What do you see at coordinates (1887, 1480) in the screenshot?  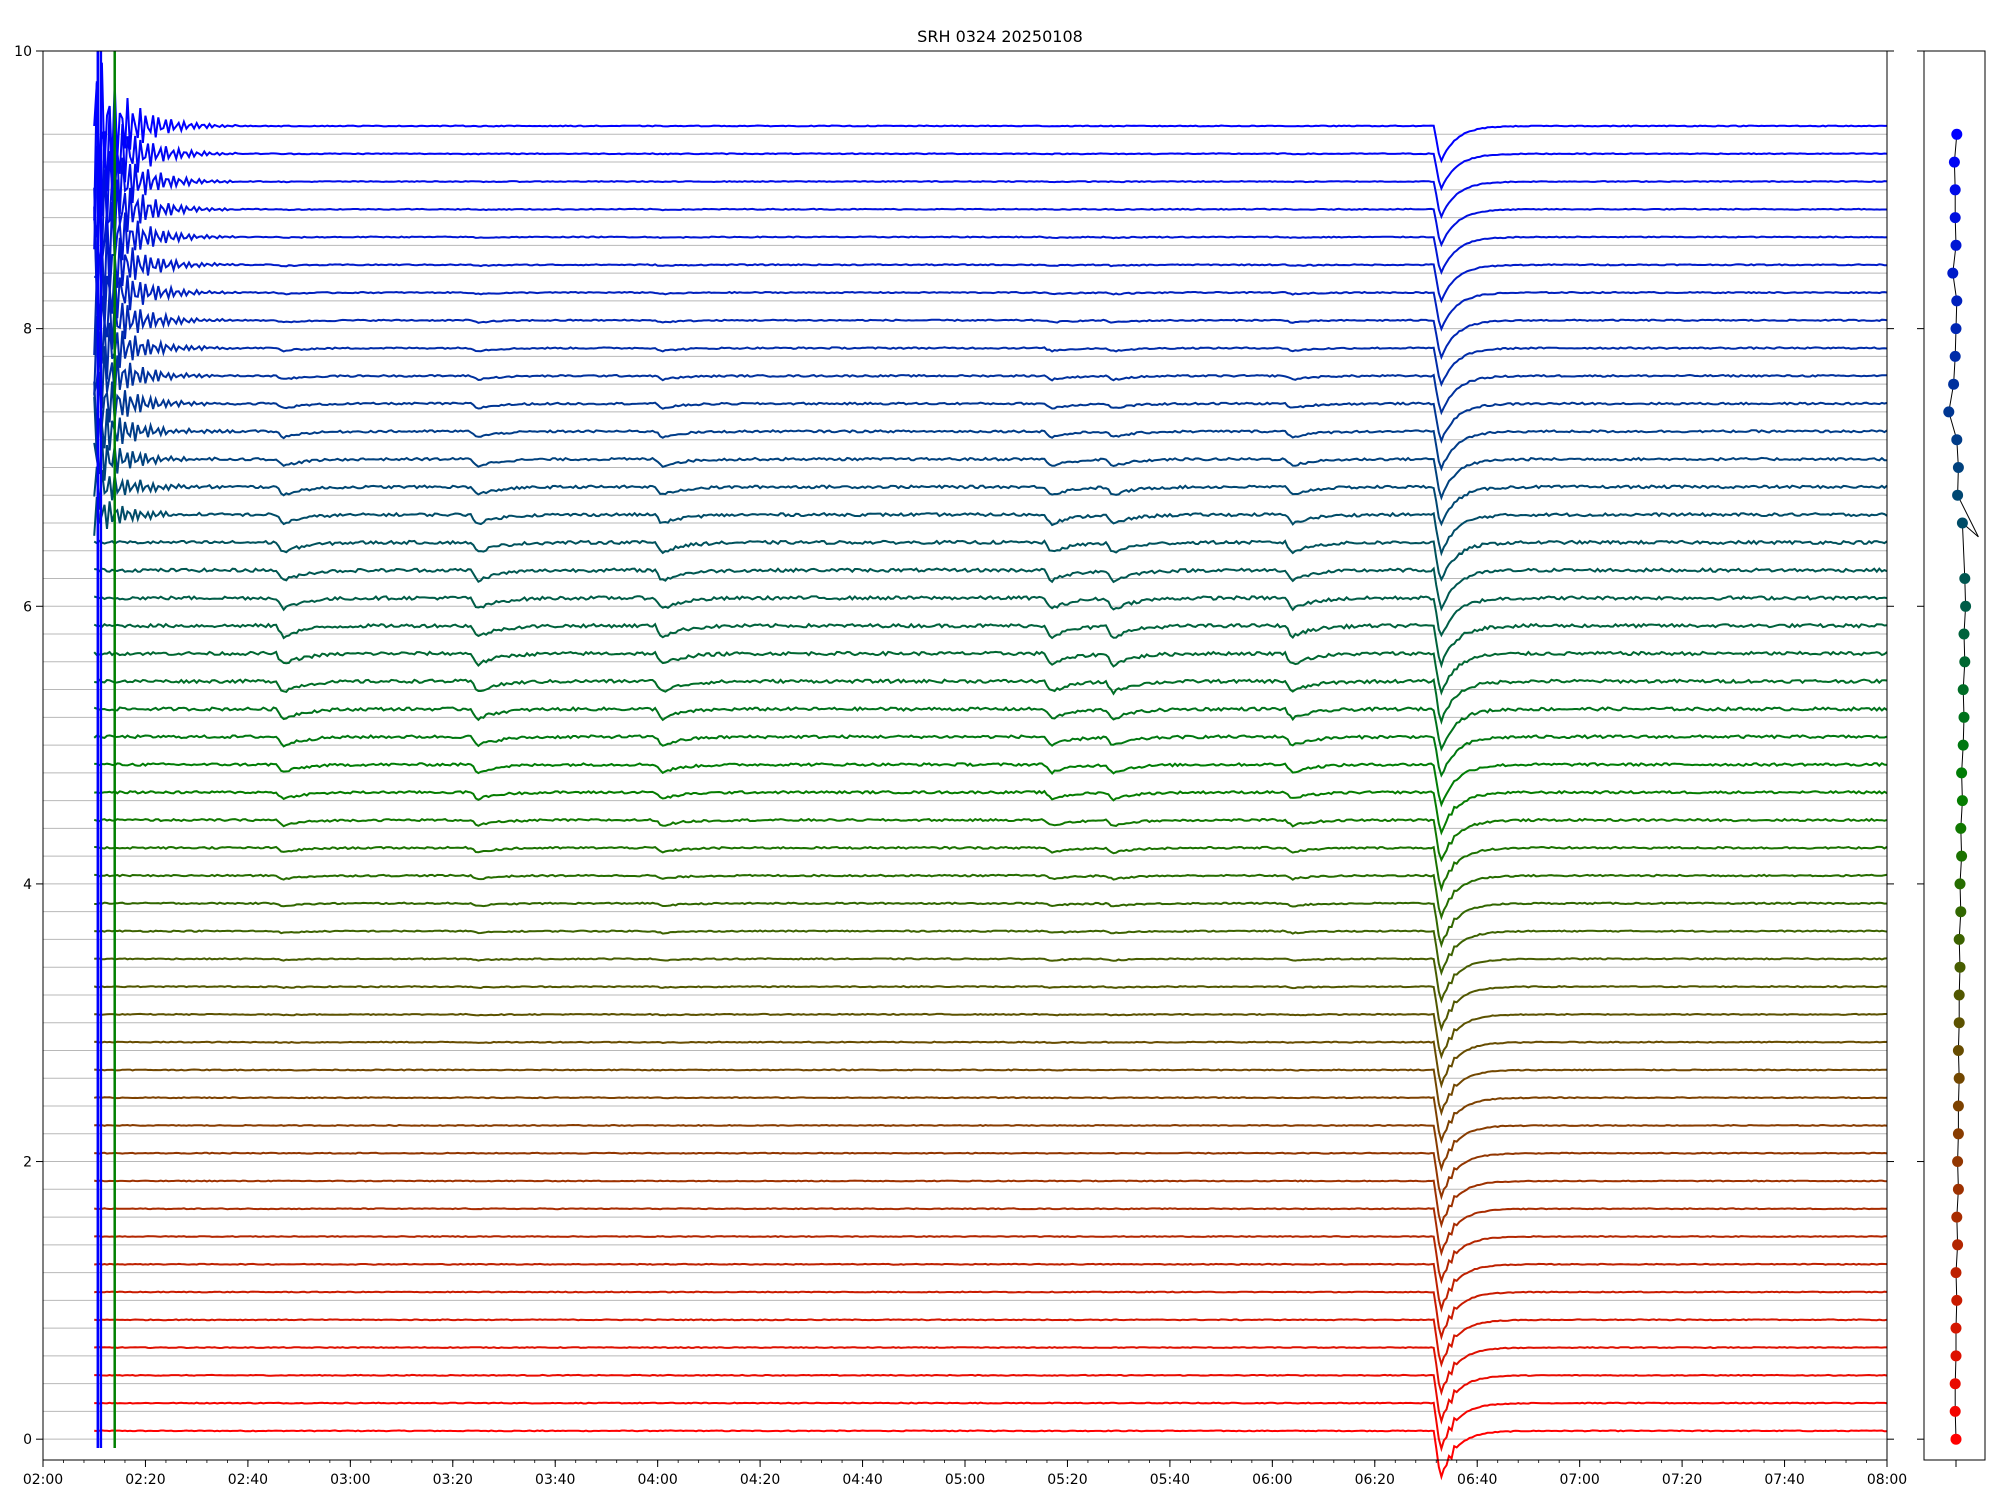 I see `x-tick-label: 08:00` at bounding box center [1887, 1480].